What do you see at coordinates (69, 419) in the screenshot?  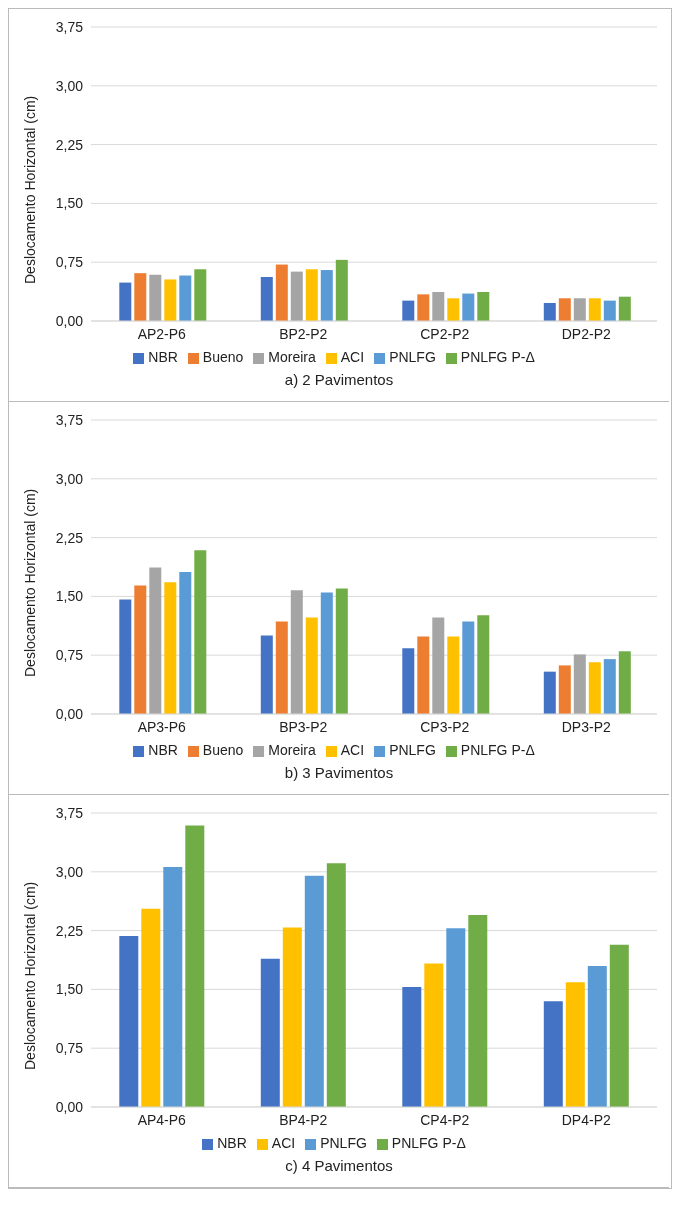 I see `y-tick-label: 3,75` at bounding box center [69, 419].